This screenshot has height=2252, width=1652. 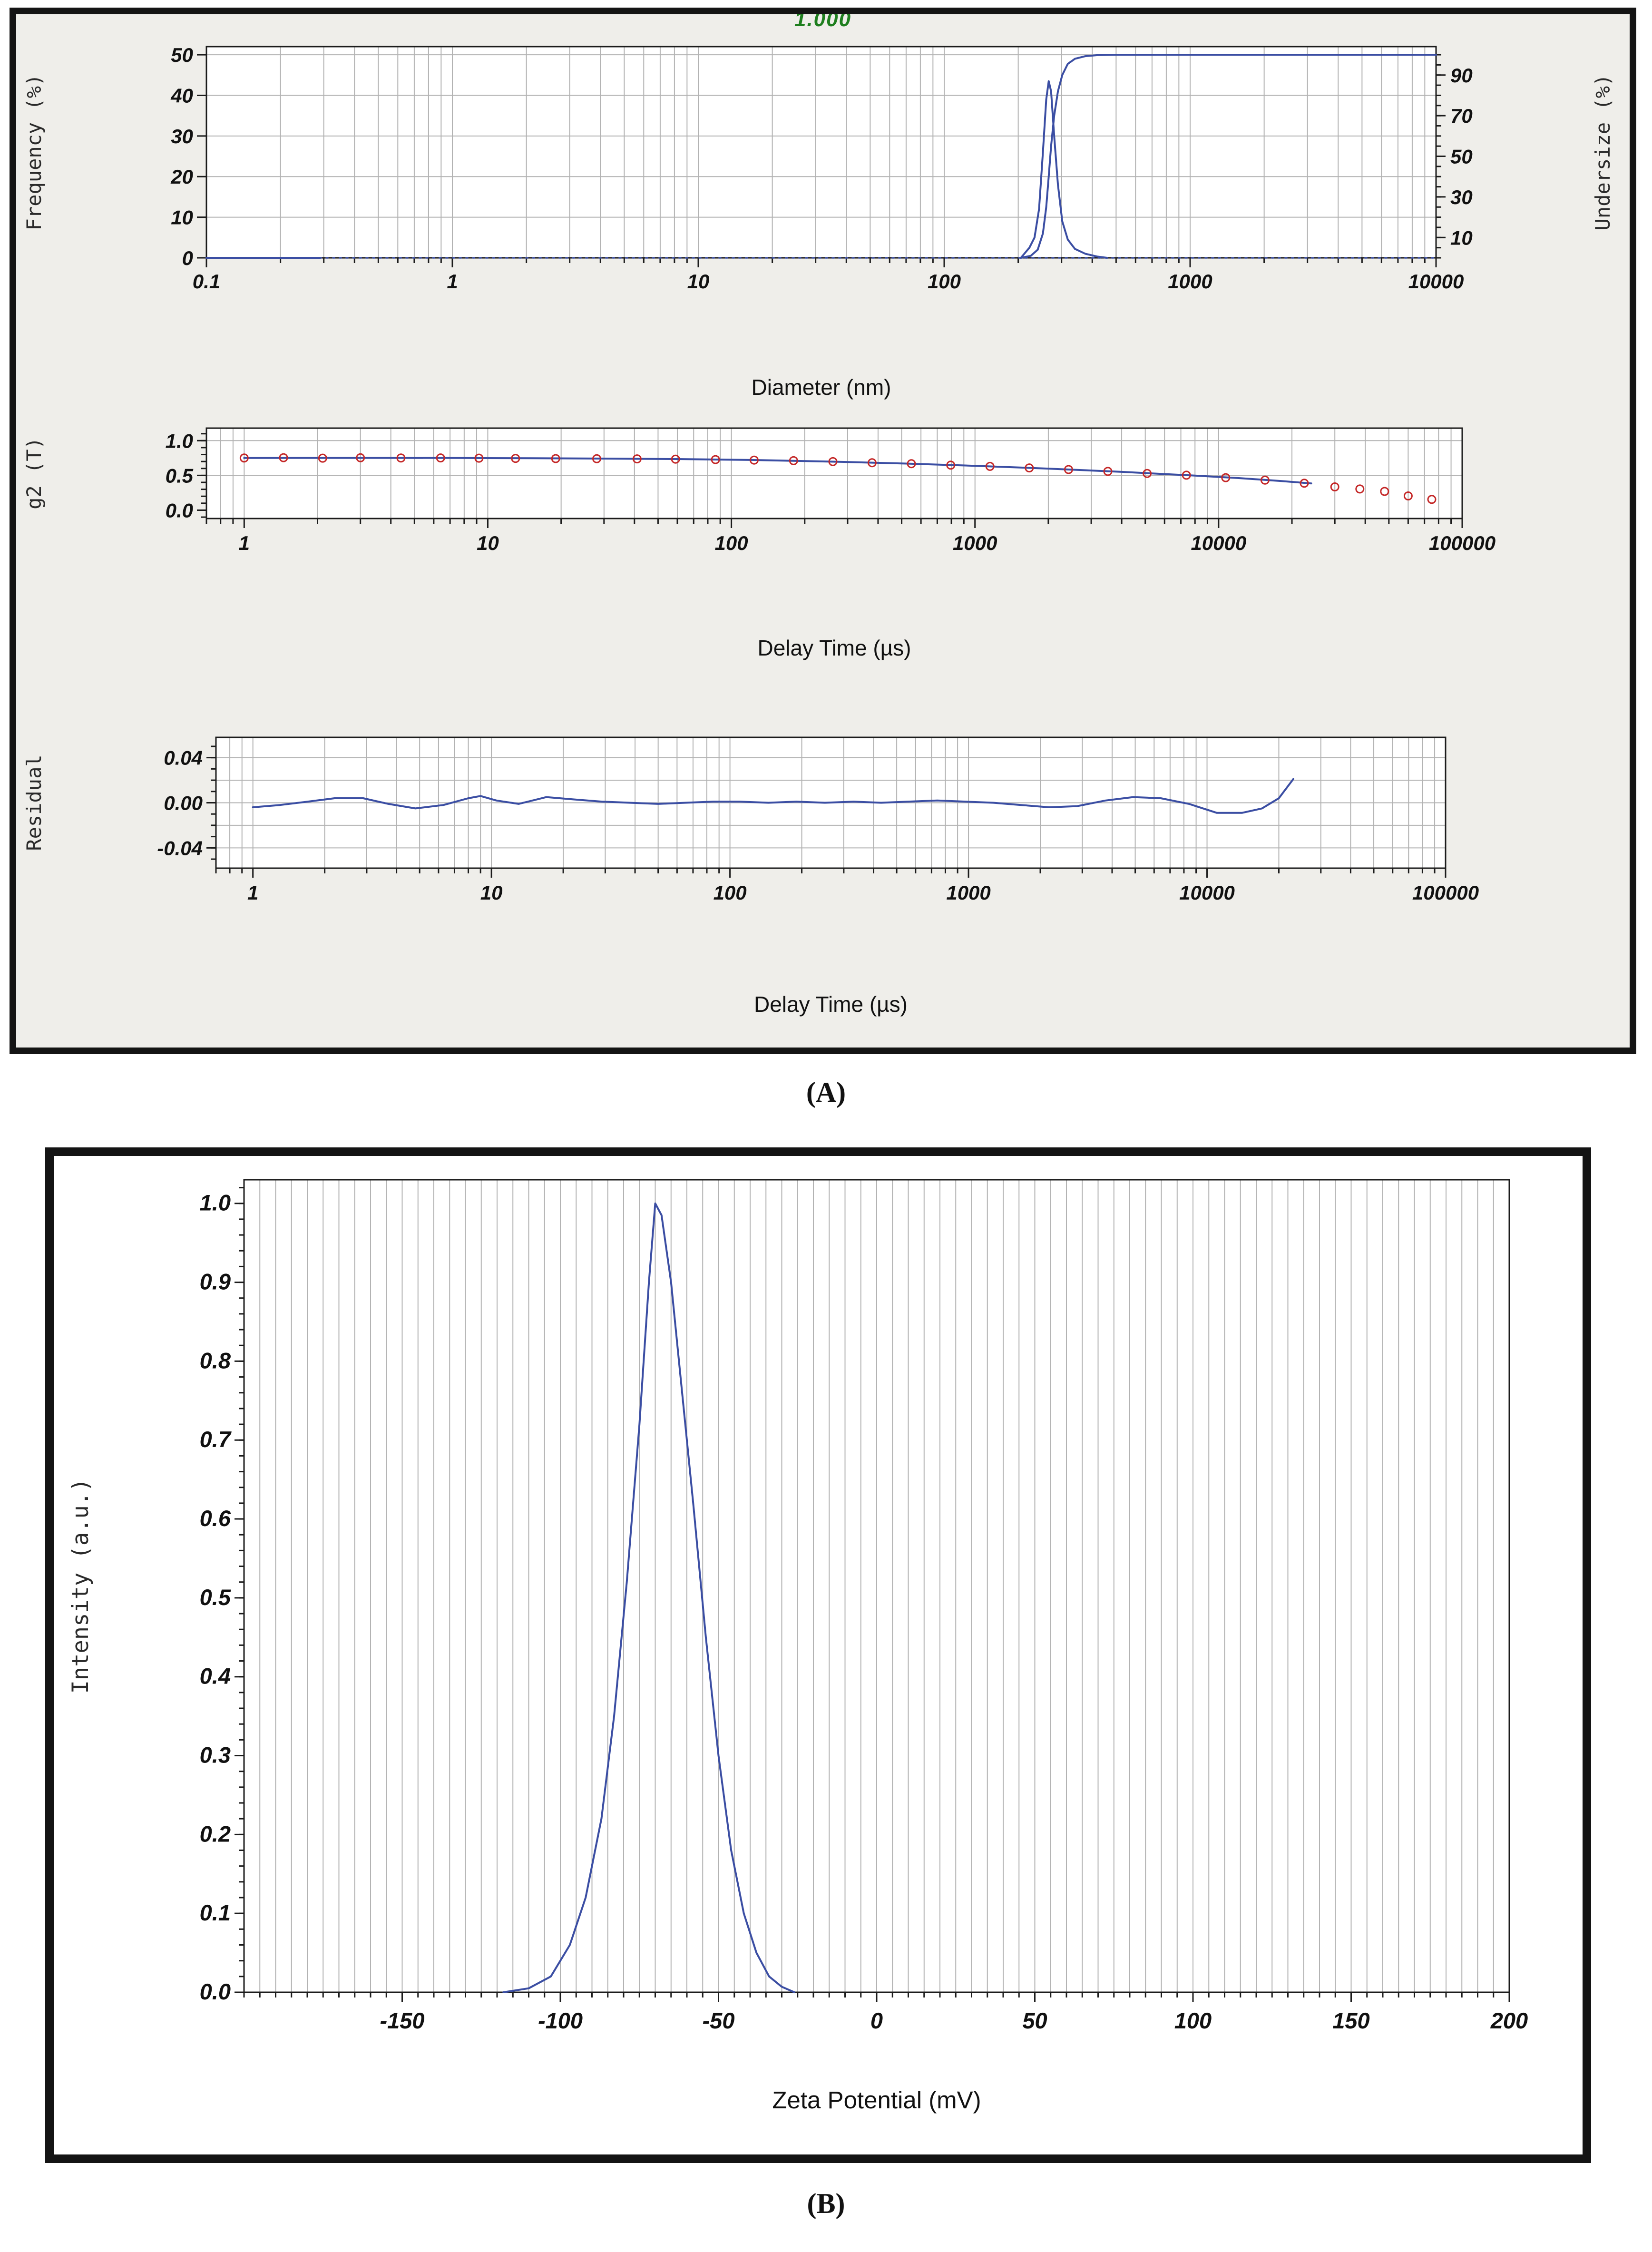 What do you see at coordinates (1461, 157) in the screenshot?
I see `y-right-tick-label: 50` at bounding box center [1461, 157].